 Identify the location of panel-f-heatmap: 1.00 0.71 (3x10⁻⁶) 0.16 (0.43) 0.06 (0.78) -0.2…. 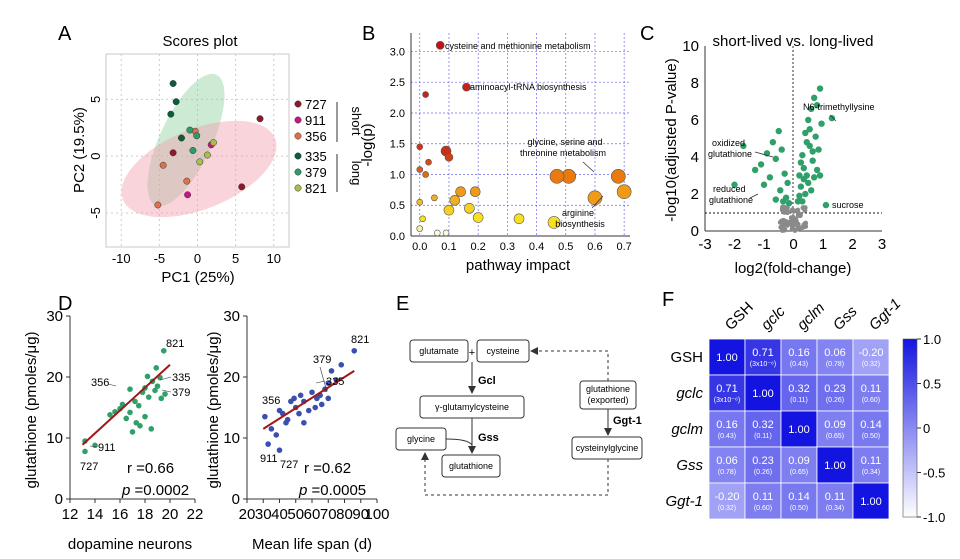
(799, 429).